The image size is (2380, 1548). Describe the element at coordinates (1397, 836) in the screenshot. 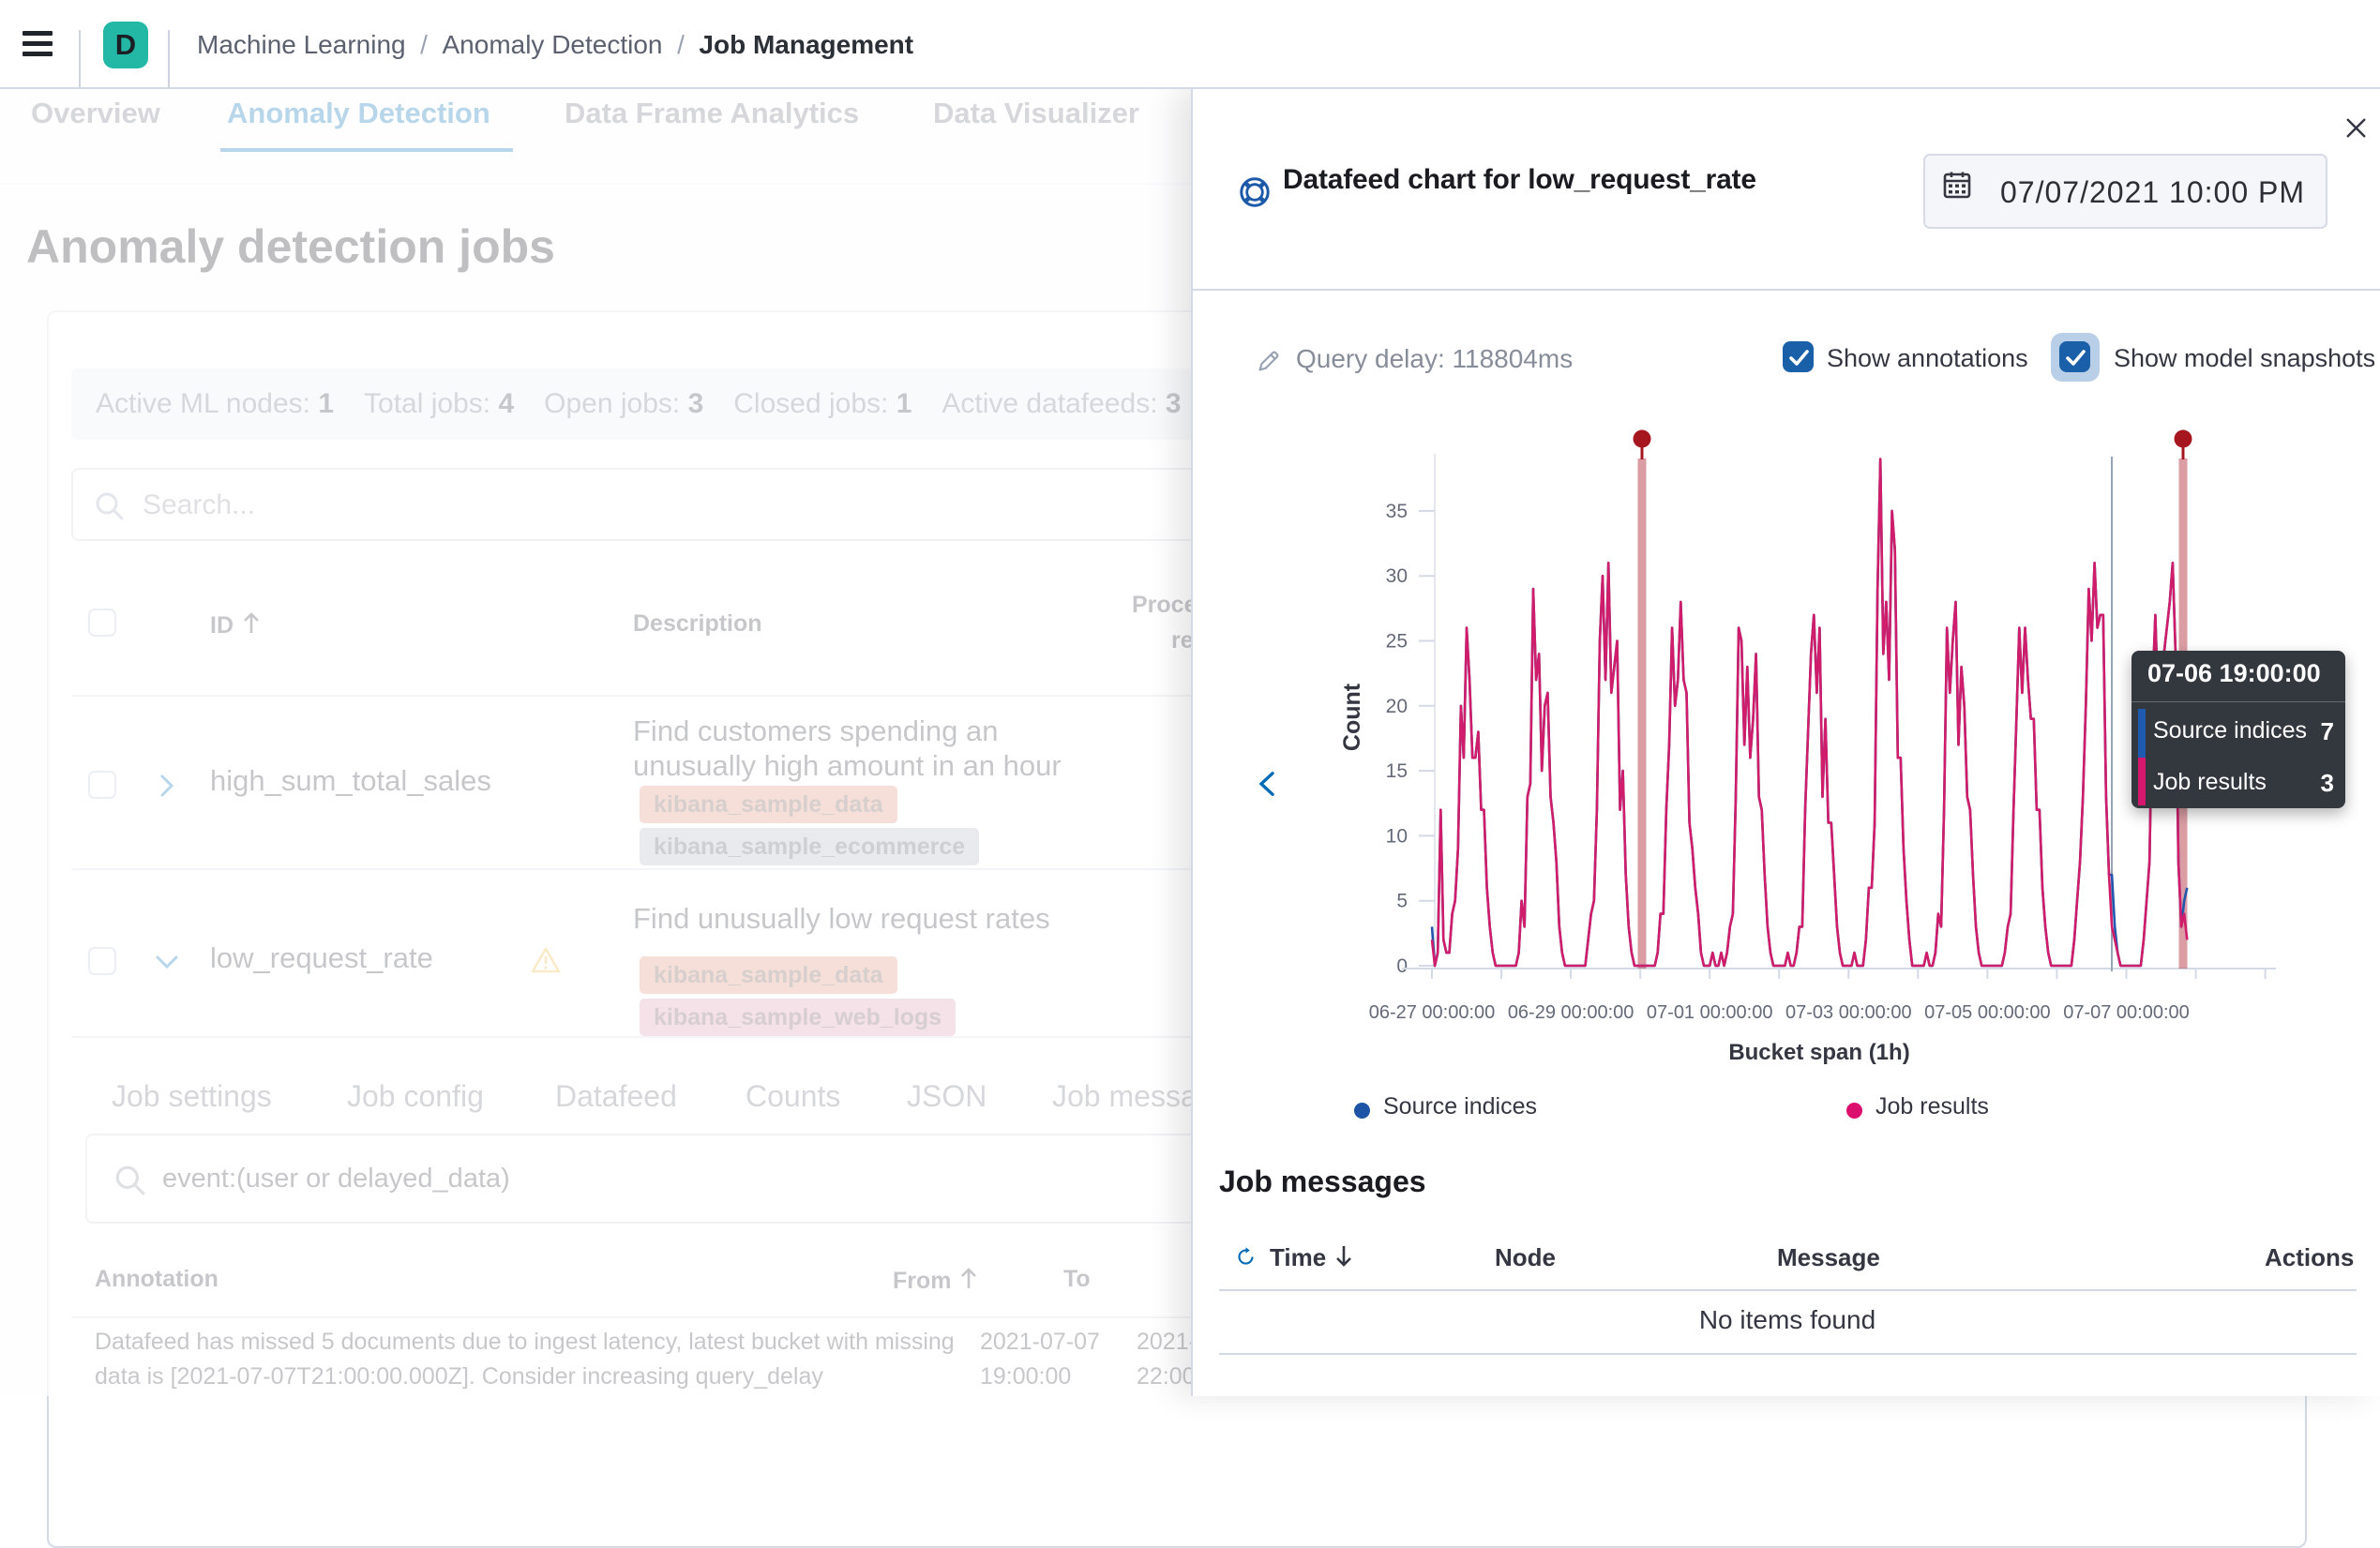

I see `svg-text: 10` at that location.